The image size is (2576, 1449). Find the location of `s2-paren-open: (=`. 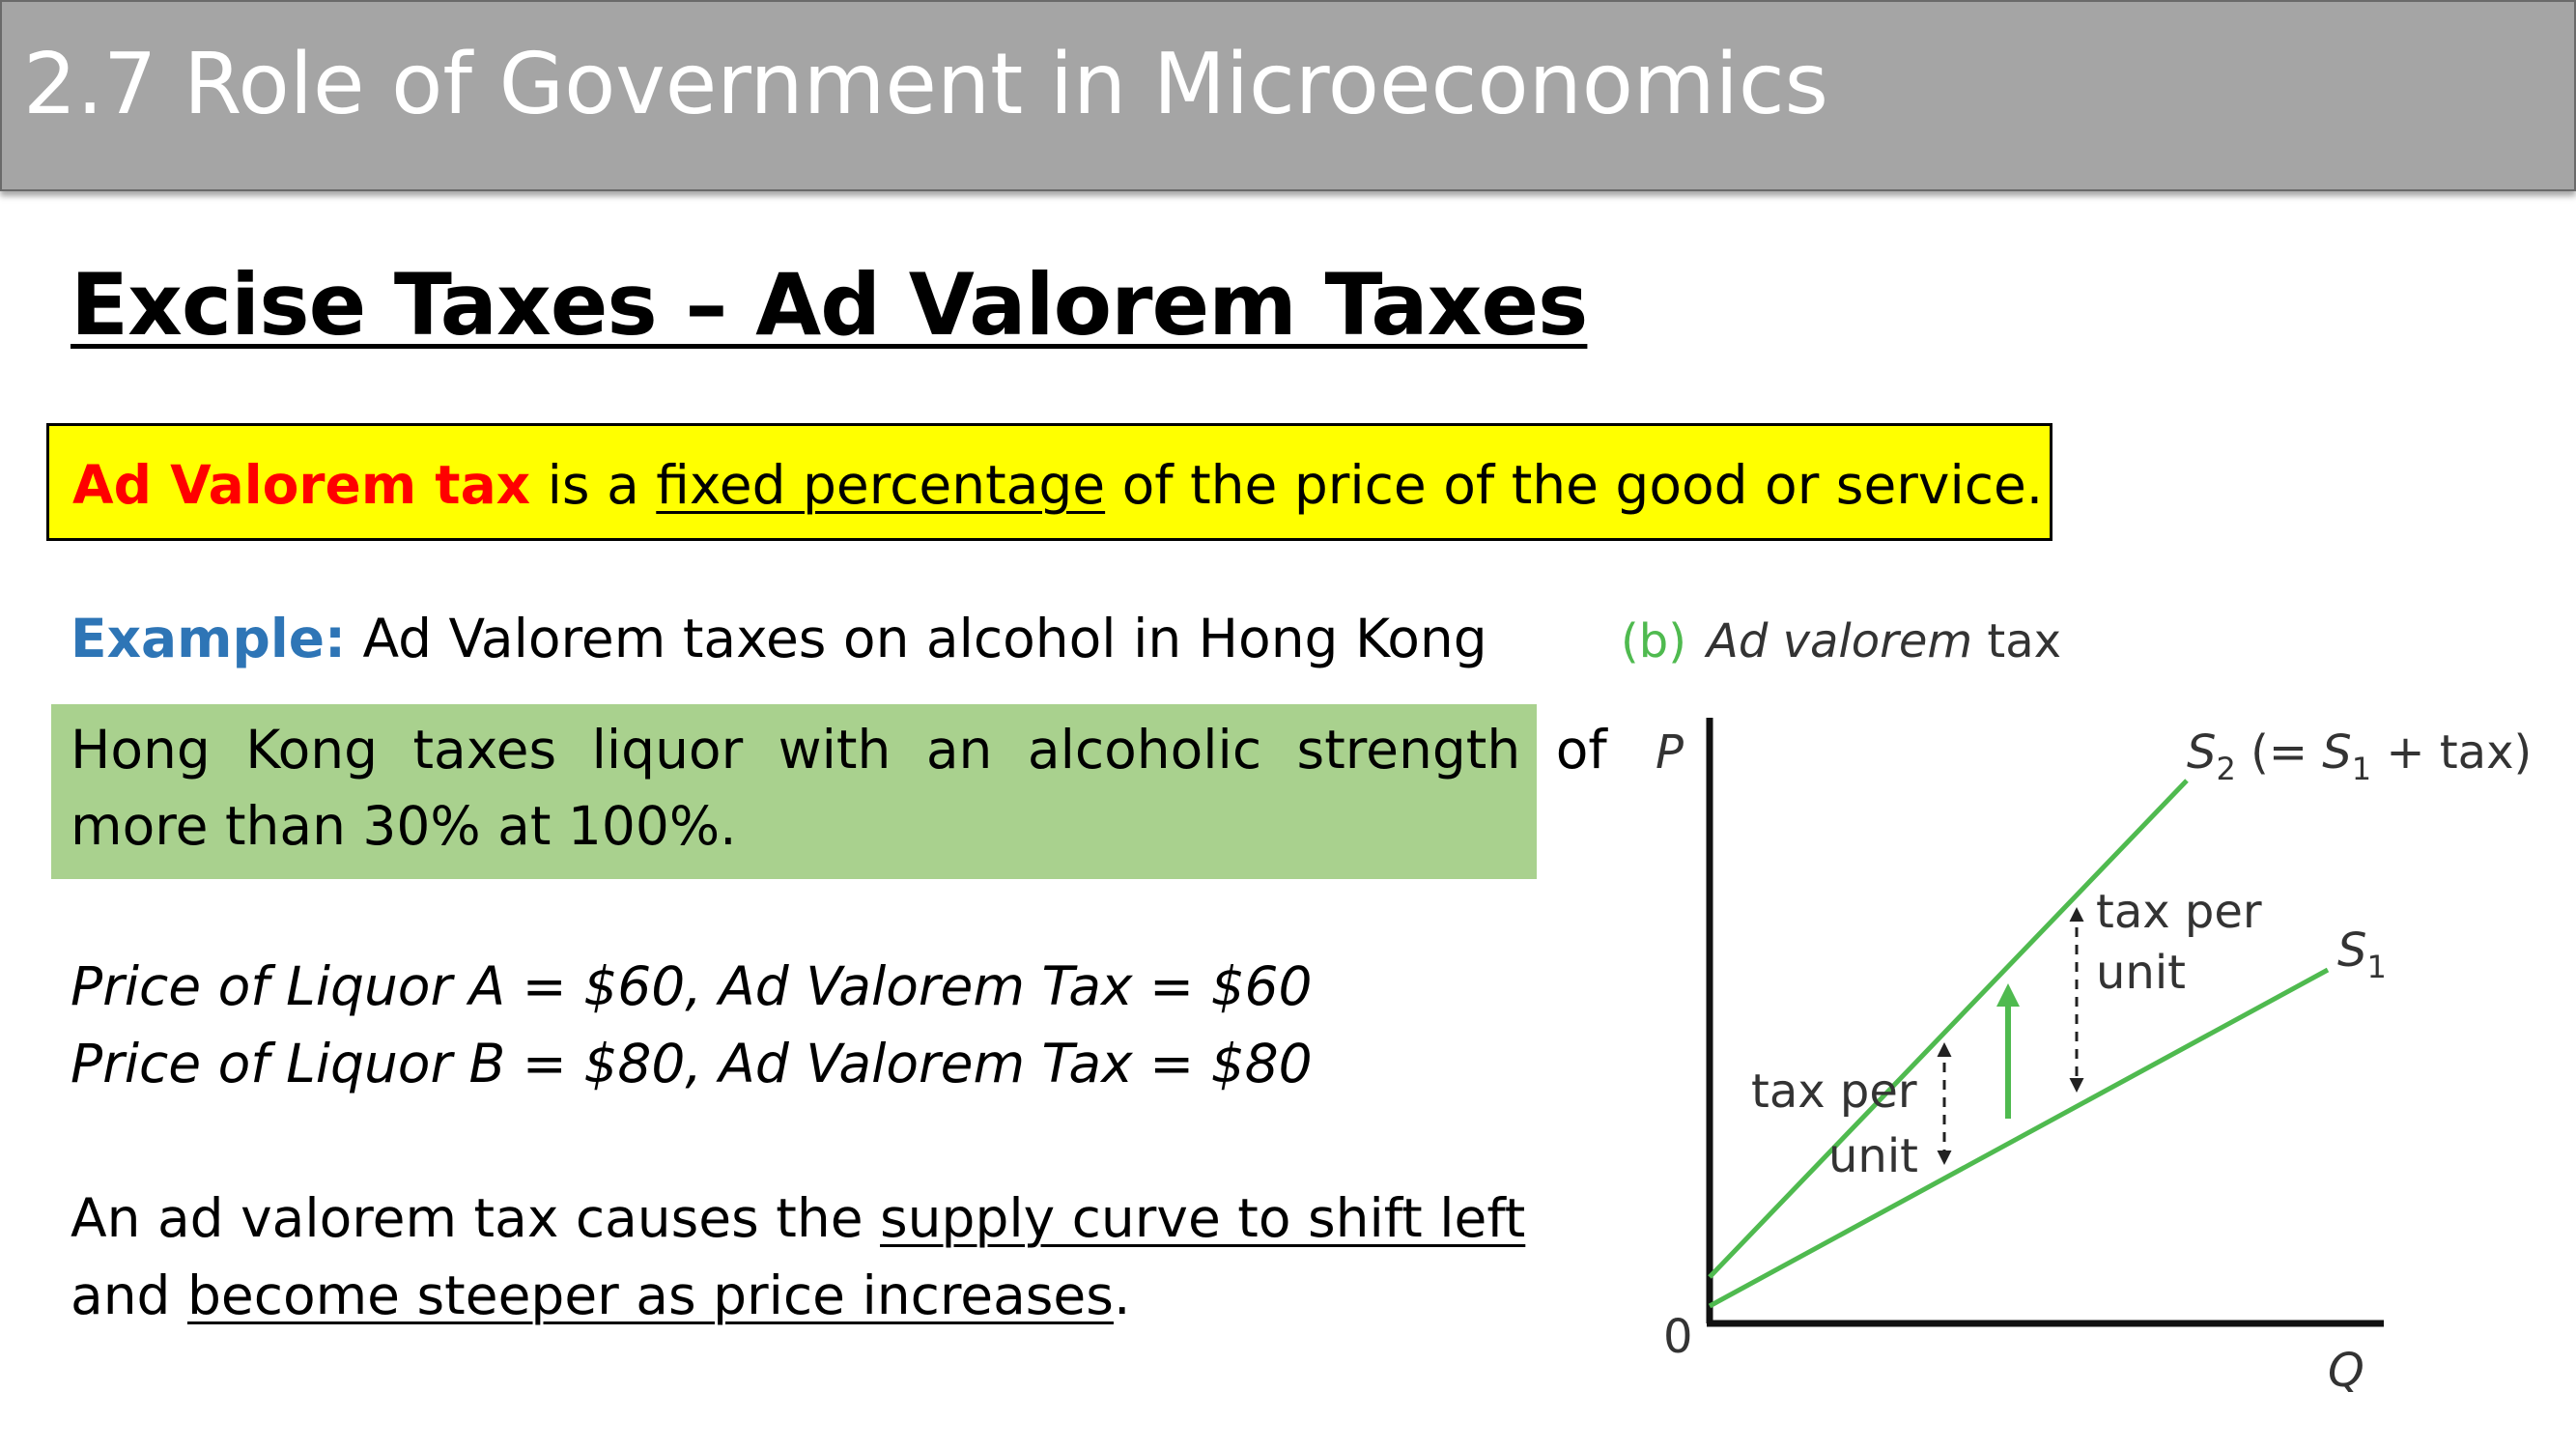

s2-paren-open: (= is located at coordinates (2279, 752).